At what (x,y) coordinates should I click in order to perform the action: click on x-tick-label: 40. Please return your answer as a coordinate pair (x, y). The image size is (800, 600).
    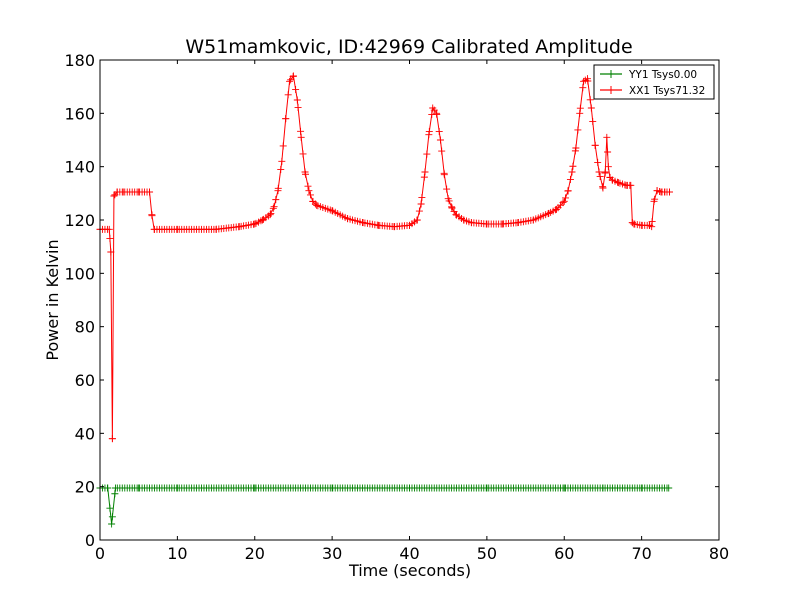
    Looking at the image, I should click on (409, 553).